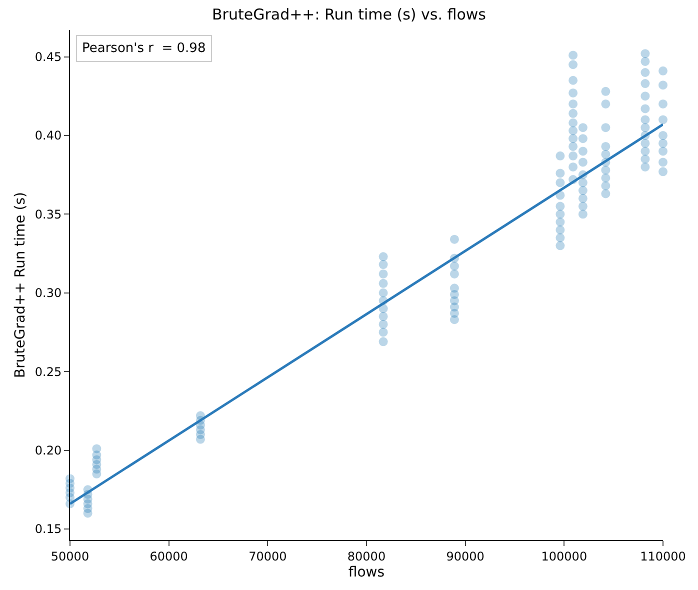 The image size is (698, 590). What do you see at coordinates (366, 556) in the screenshot?
I see `x-tick-label: 80000` at bounding box center [366, 556].